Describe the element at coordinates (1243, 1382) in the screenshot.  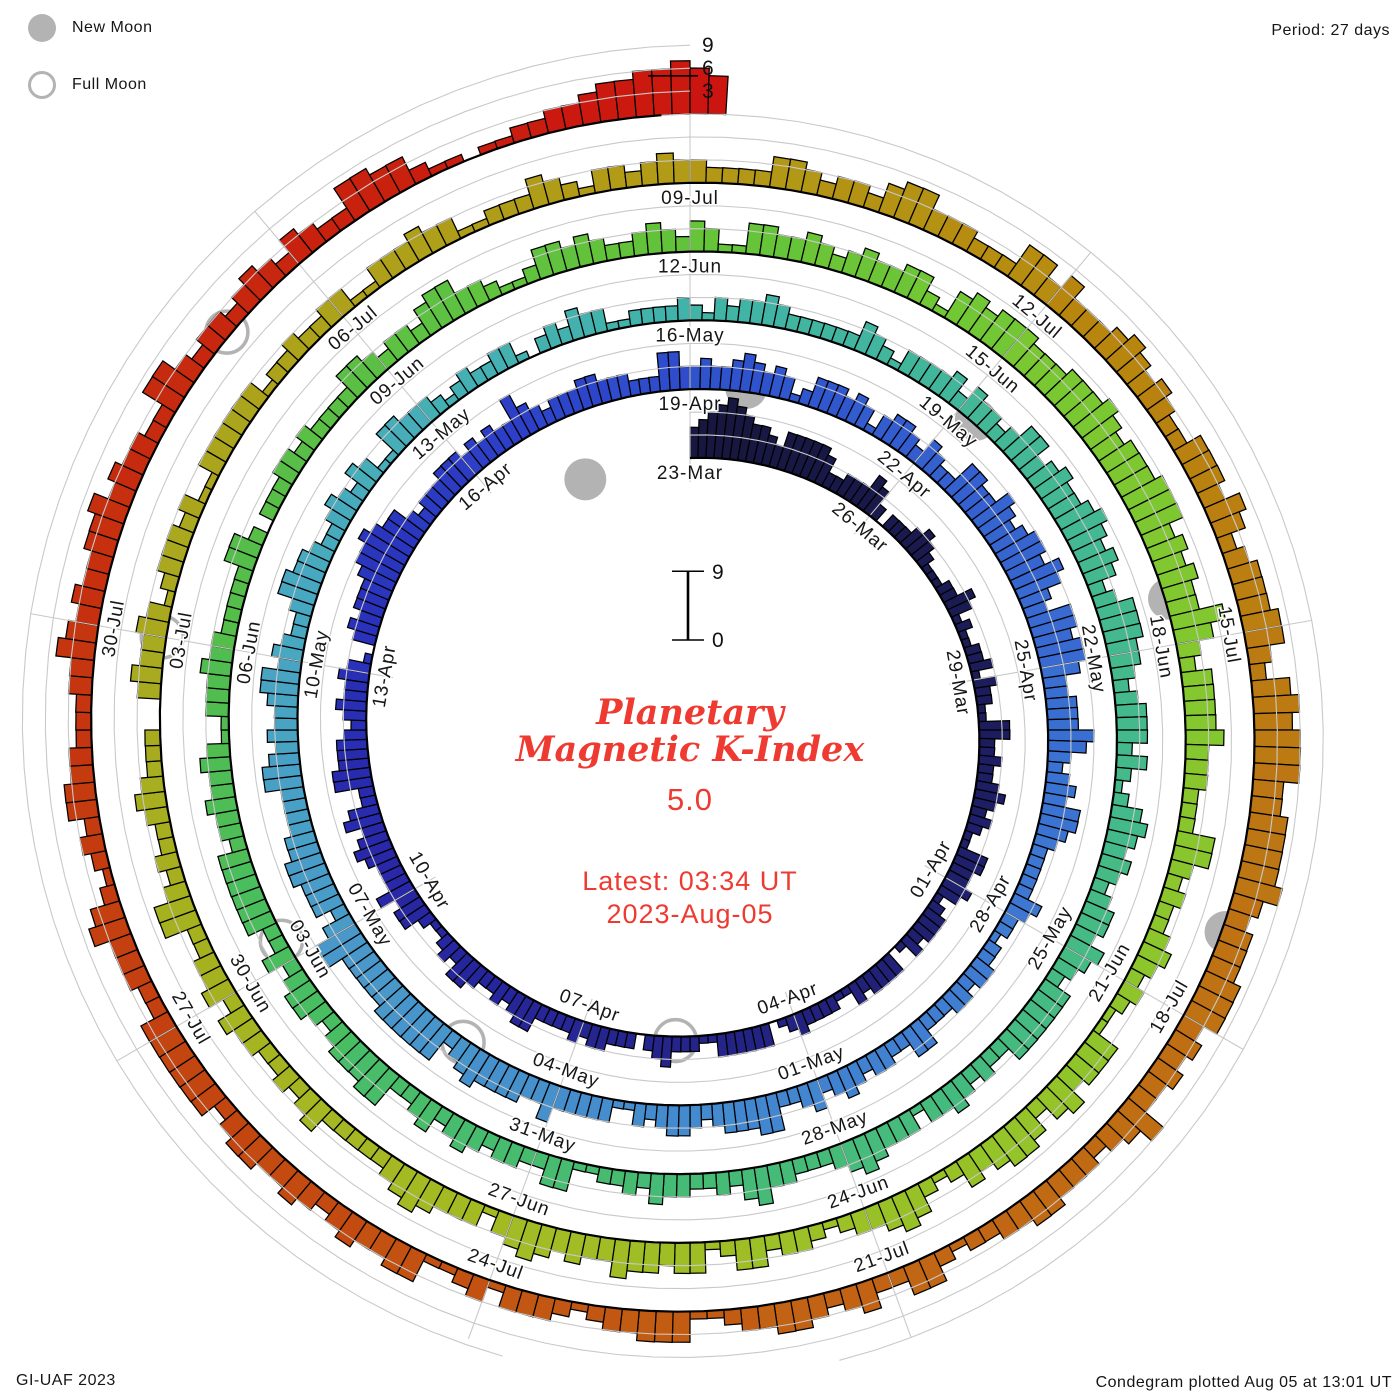
I see `plotted-timestamp-label: Condegram plotted Aug 05 at 13:01 UT` at that location.